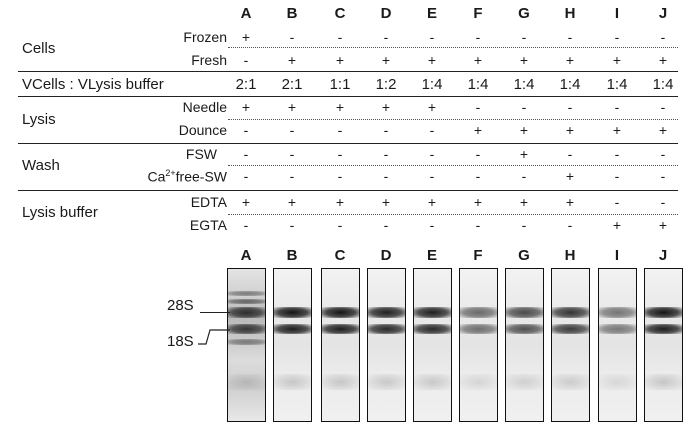 Image resolution: width=692 pixels, height=429 pixels. I want to click on band-low-mw-G, so click(524, 382).